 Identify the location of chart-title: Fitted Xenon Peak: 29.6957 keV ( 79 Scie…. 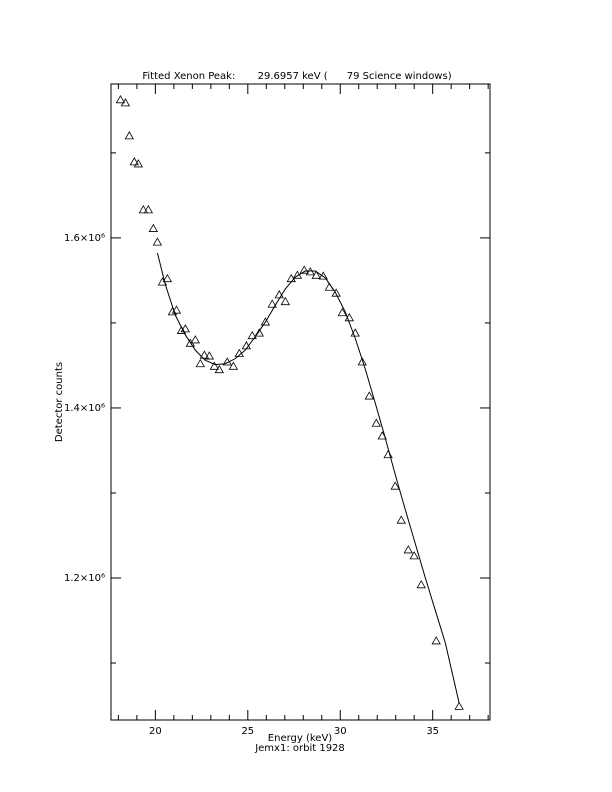
(296, 76).